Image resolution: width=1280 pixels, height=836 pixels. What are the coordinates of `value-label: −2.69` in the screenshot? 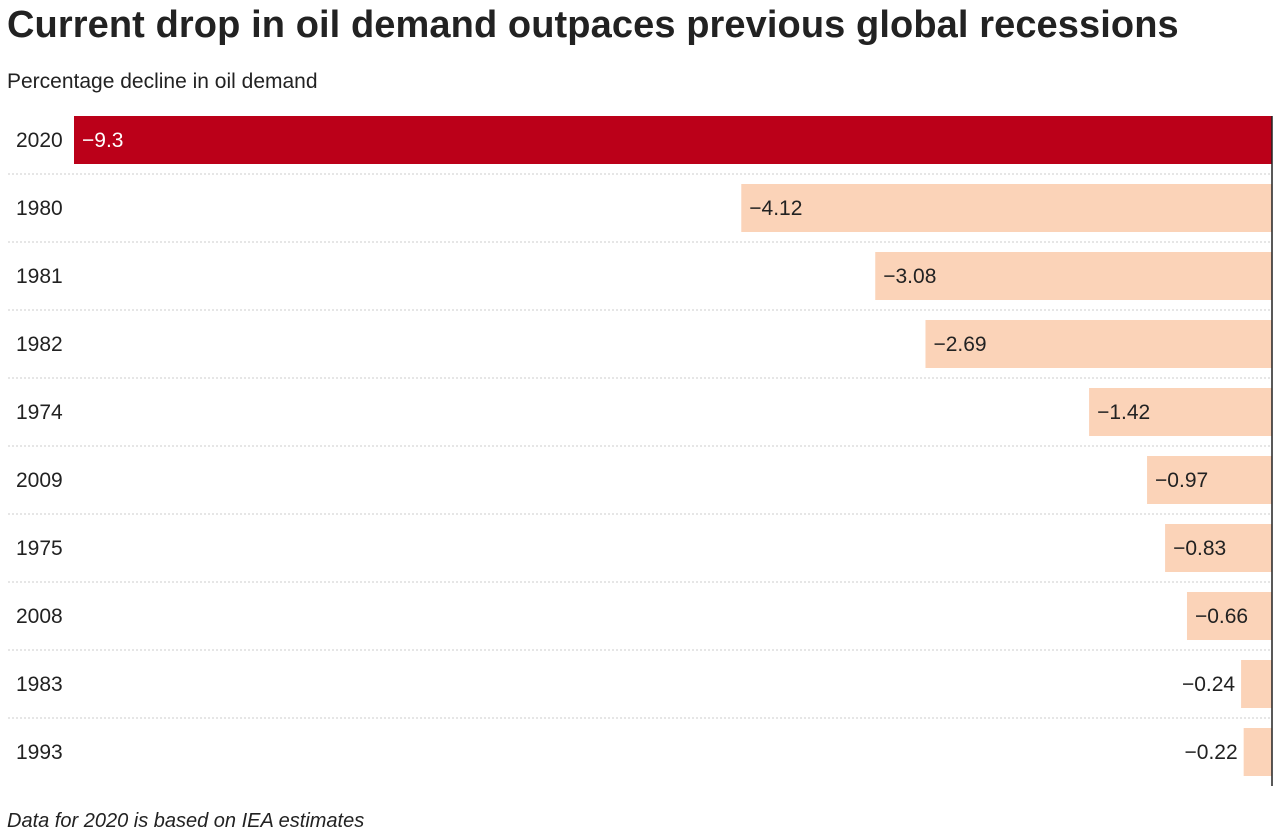 It's located at (959, 344).